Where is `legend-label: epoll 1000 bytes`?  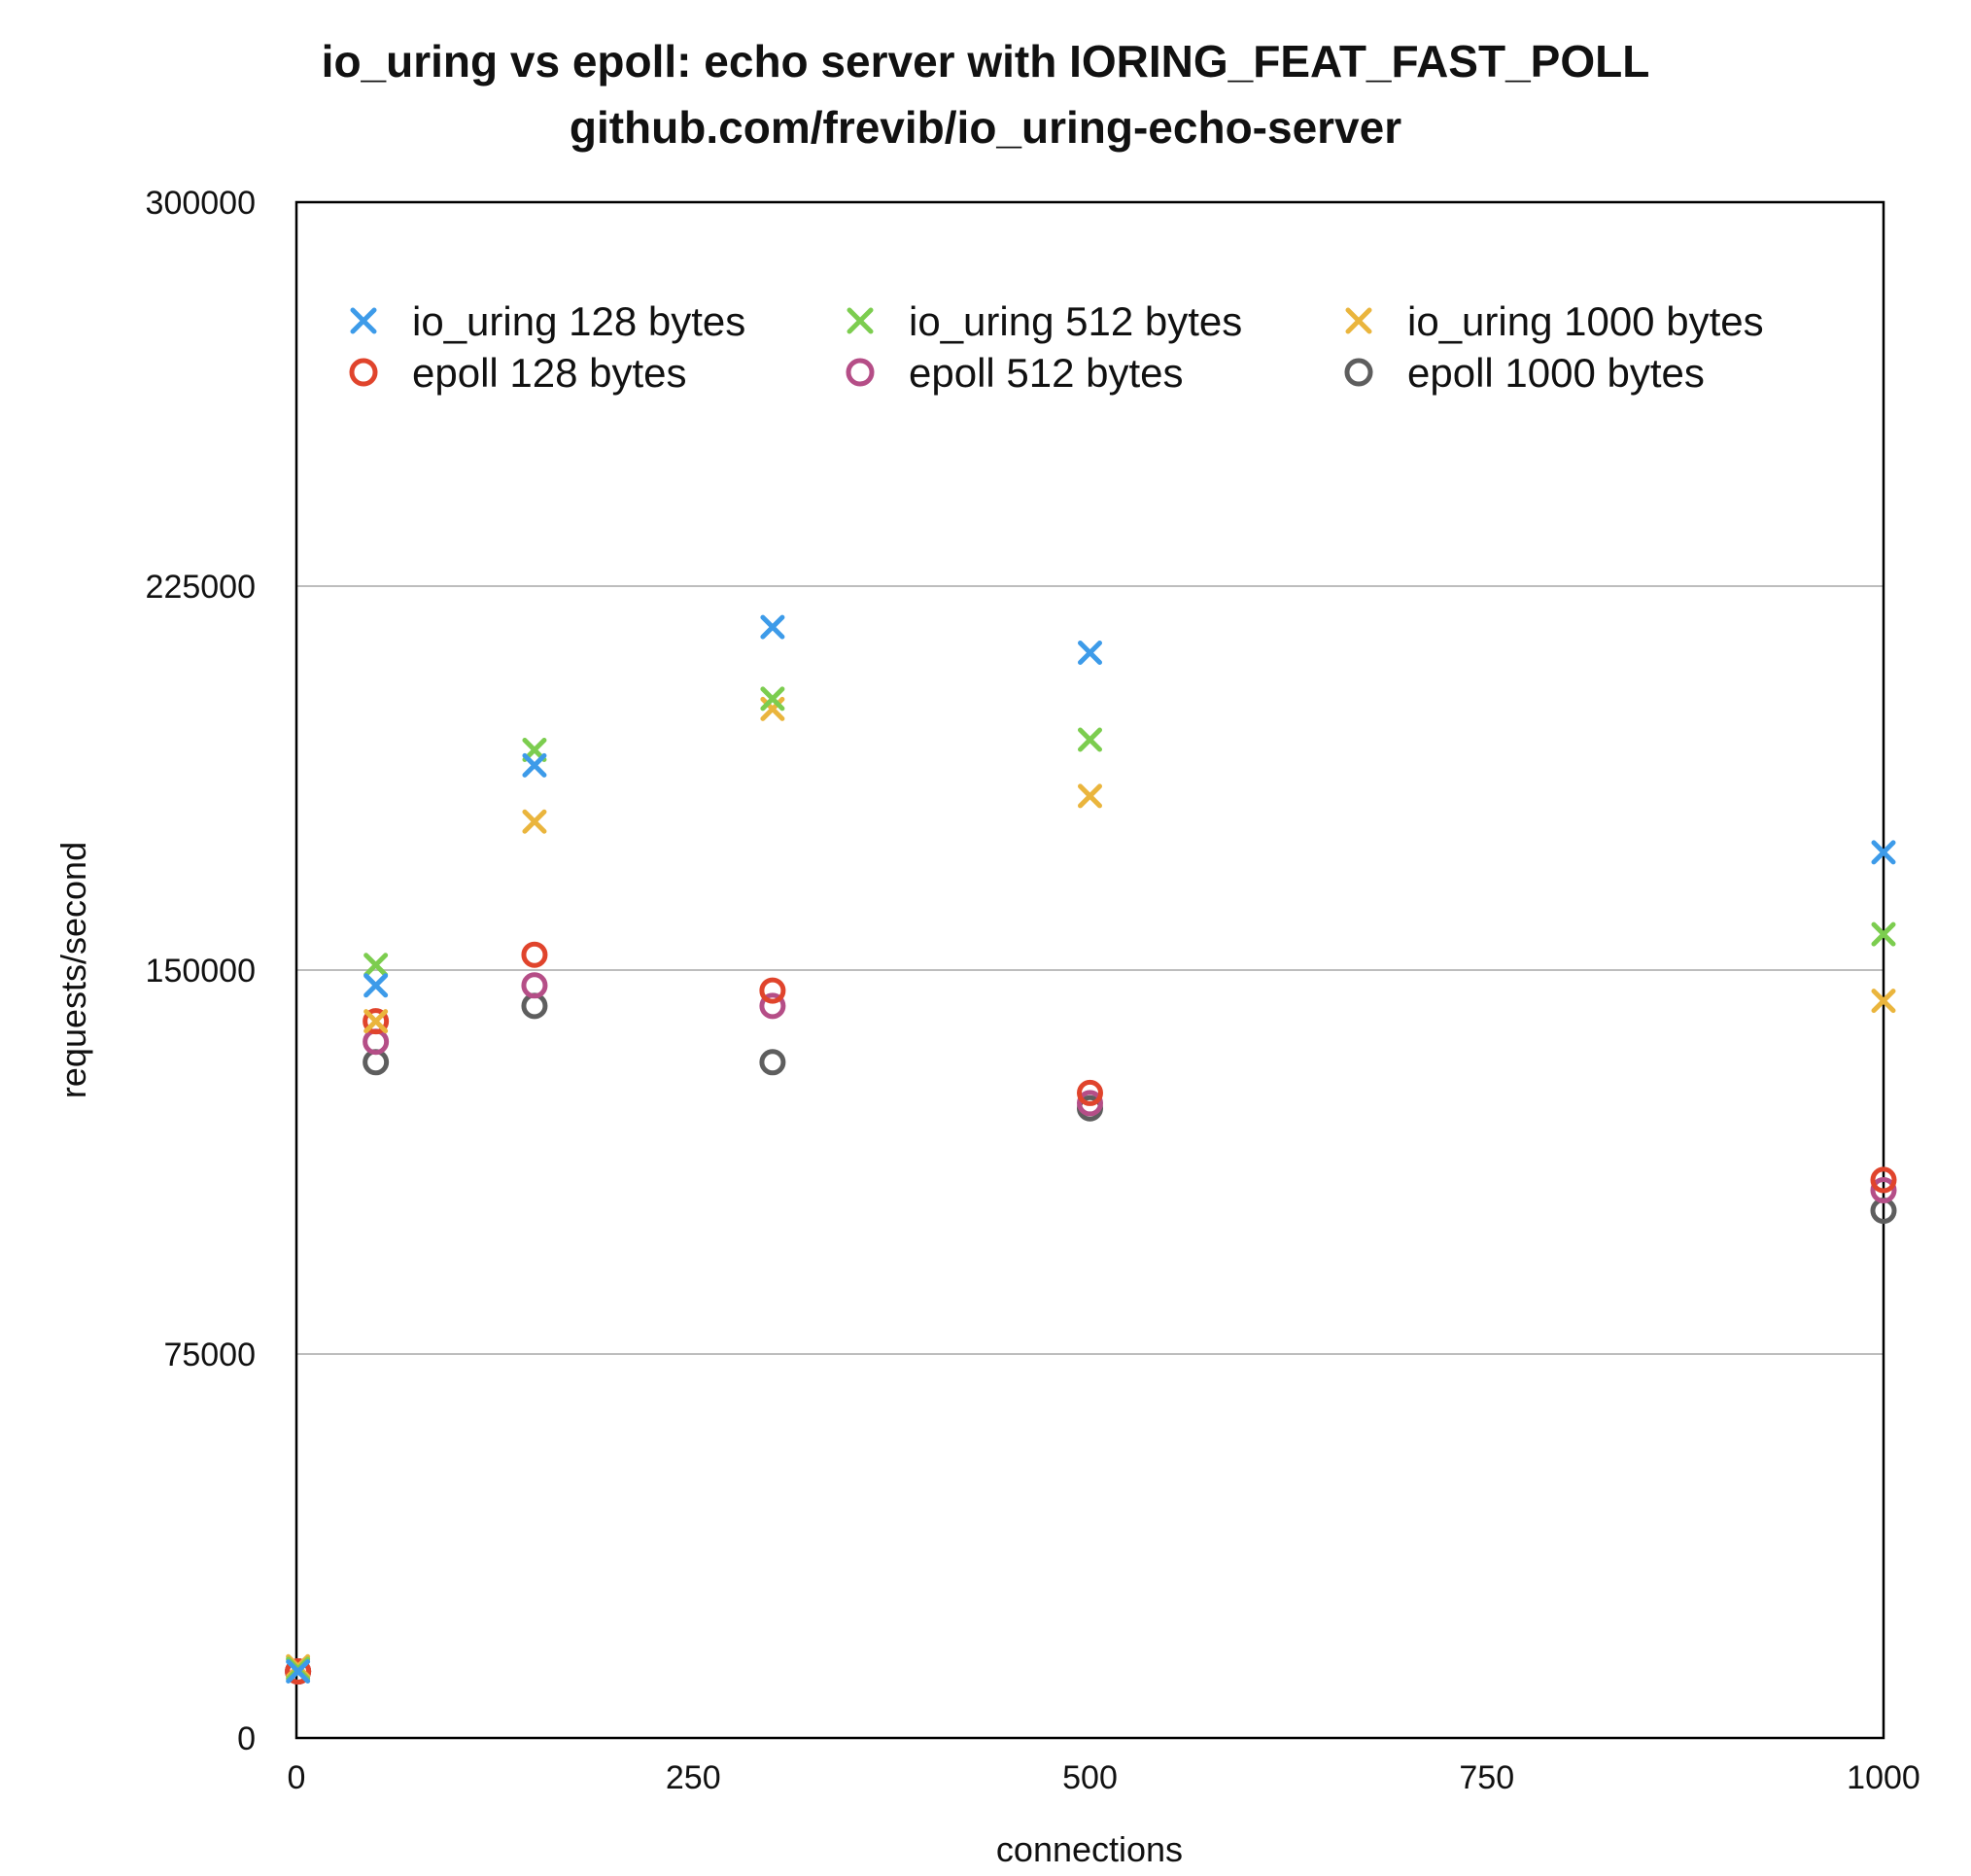 legend-label: epoll 1000 bytes is located at coordinates (1556, 373).